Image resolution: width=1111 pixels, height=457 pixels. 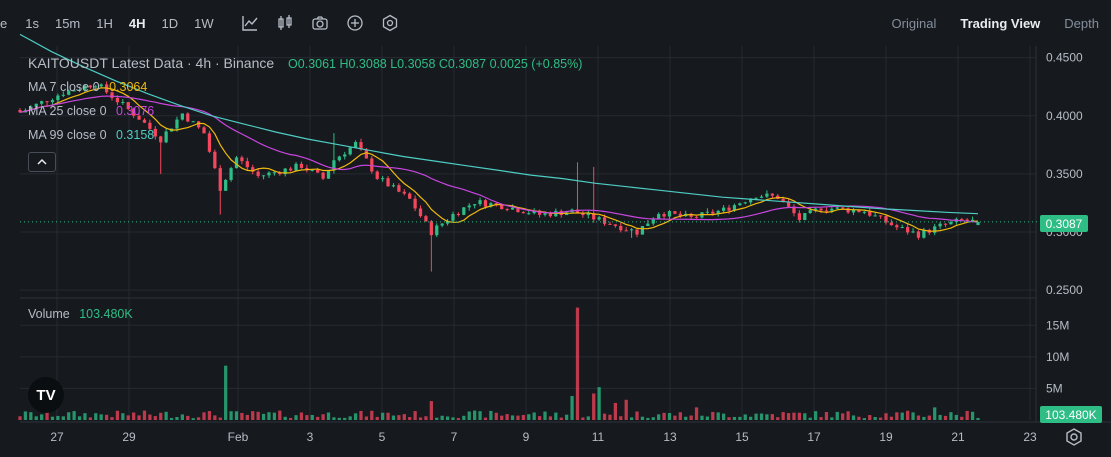 What do you see at coordinates (67, 23) in the screenshot?
I see `timeframe-15m: 15m` at bounding box center [67, 23].